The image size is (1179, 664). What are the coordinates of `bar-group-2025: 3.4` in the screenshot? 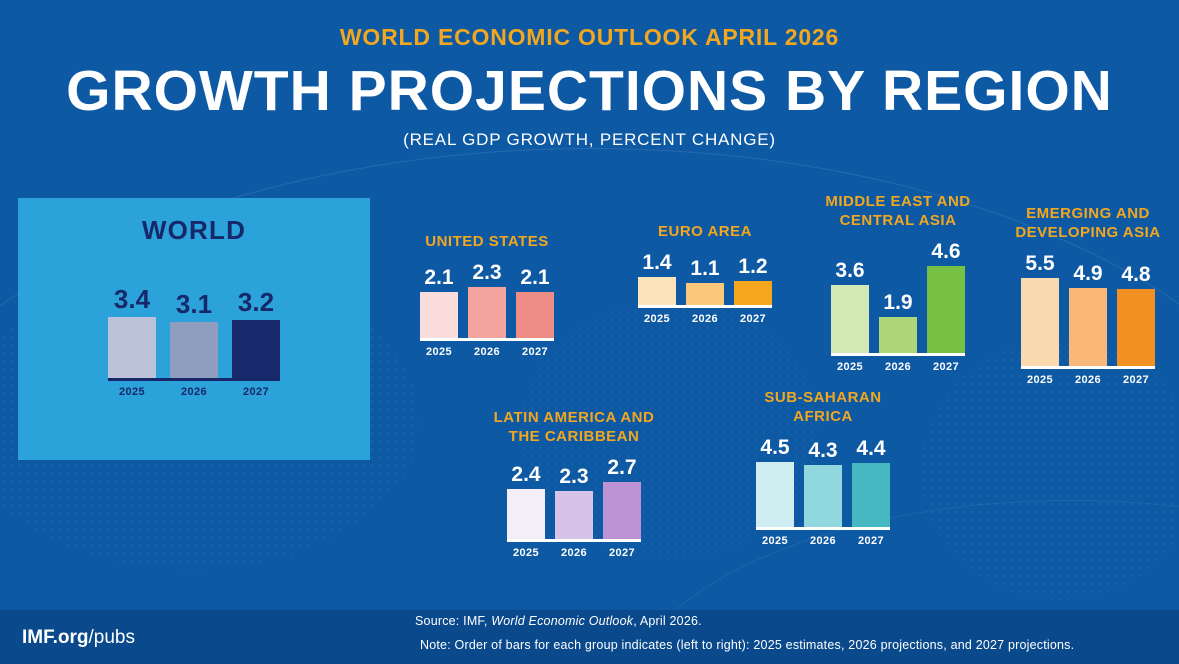 It's located at (132, 331).